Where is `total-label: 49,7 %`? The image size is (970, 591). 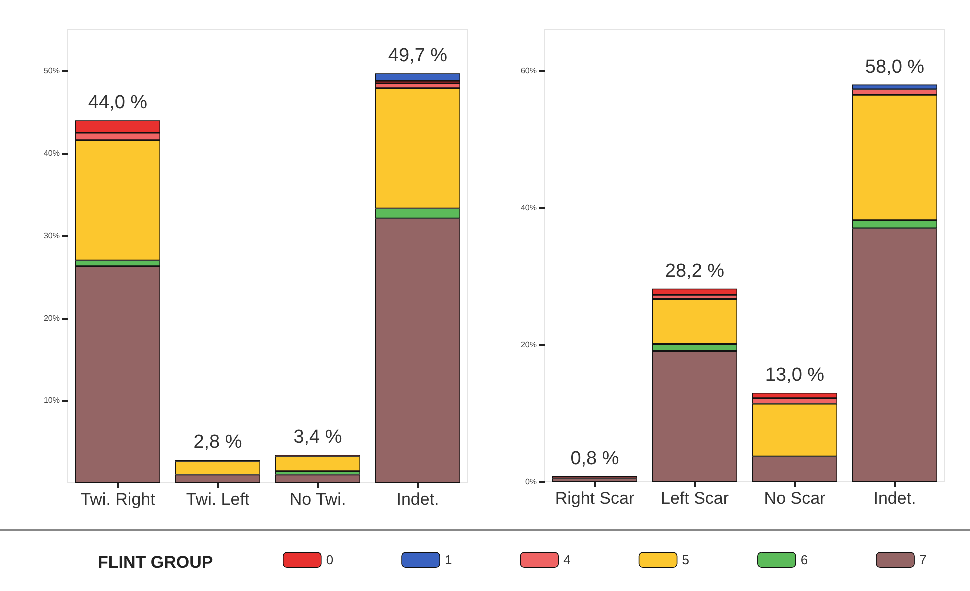
total-label: 49,7 % is located at coordinates (418, 56).